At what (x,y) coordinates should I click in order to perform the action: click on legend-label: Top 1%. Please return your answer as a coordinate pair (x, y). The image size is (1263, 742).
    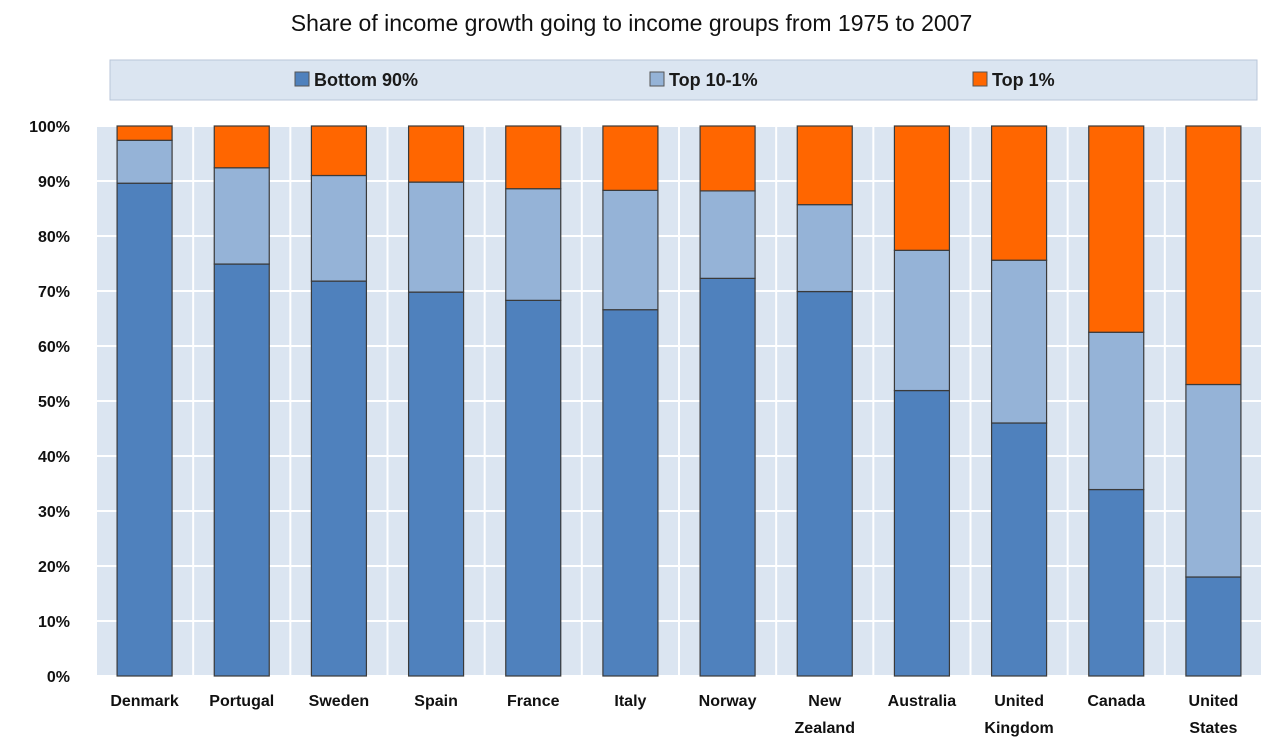
    Looking at the image, I should click on (1023, 80).